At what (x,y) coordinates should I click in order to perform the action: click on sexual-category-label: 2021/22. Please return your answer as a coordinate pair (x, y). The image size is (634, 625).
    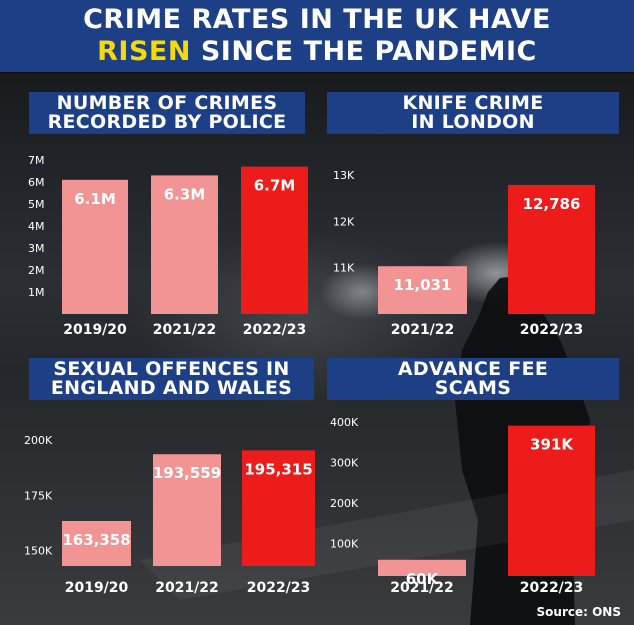
    Looking at the image, I should click on (187, 588).